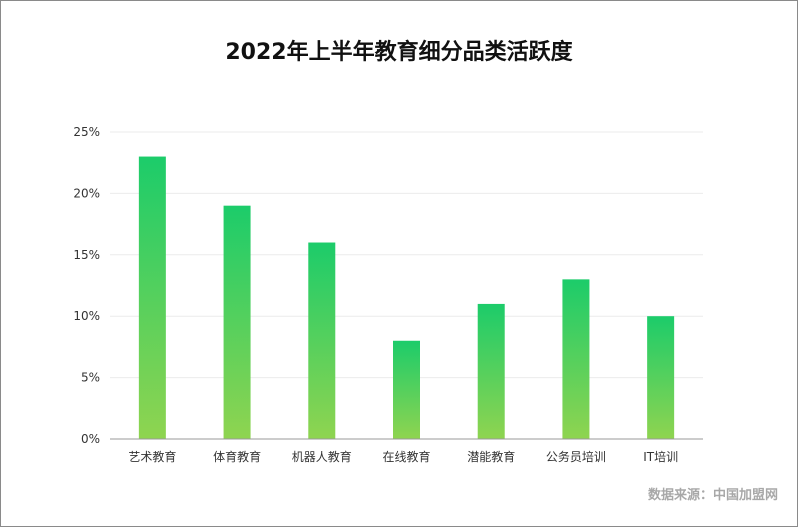 The image size is (798, 527). Describe the element at coordinates (90, 378) in the screenshot. I see `y-tick-label: 5%` at that location.